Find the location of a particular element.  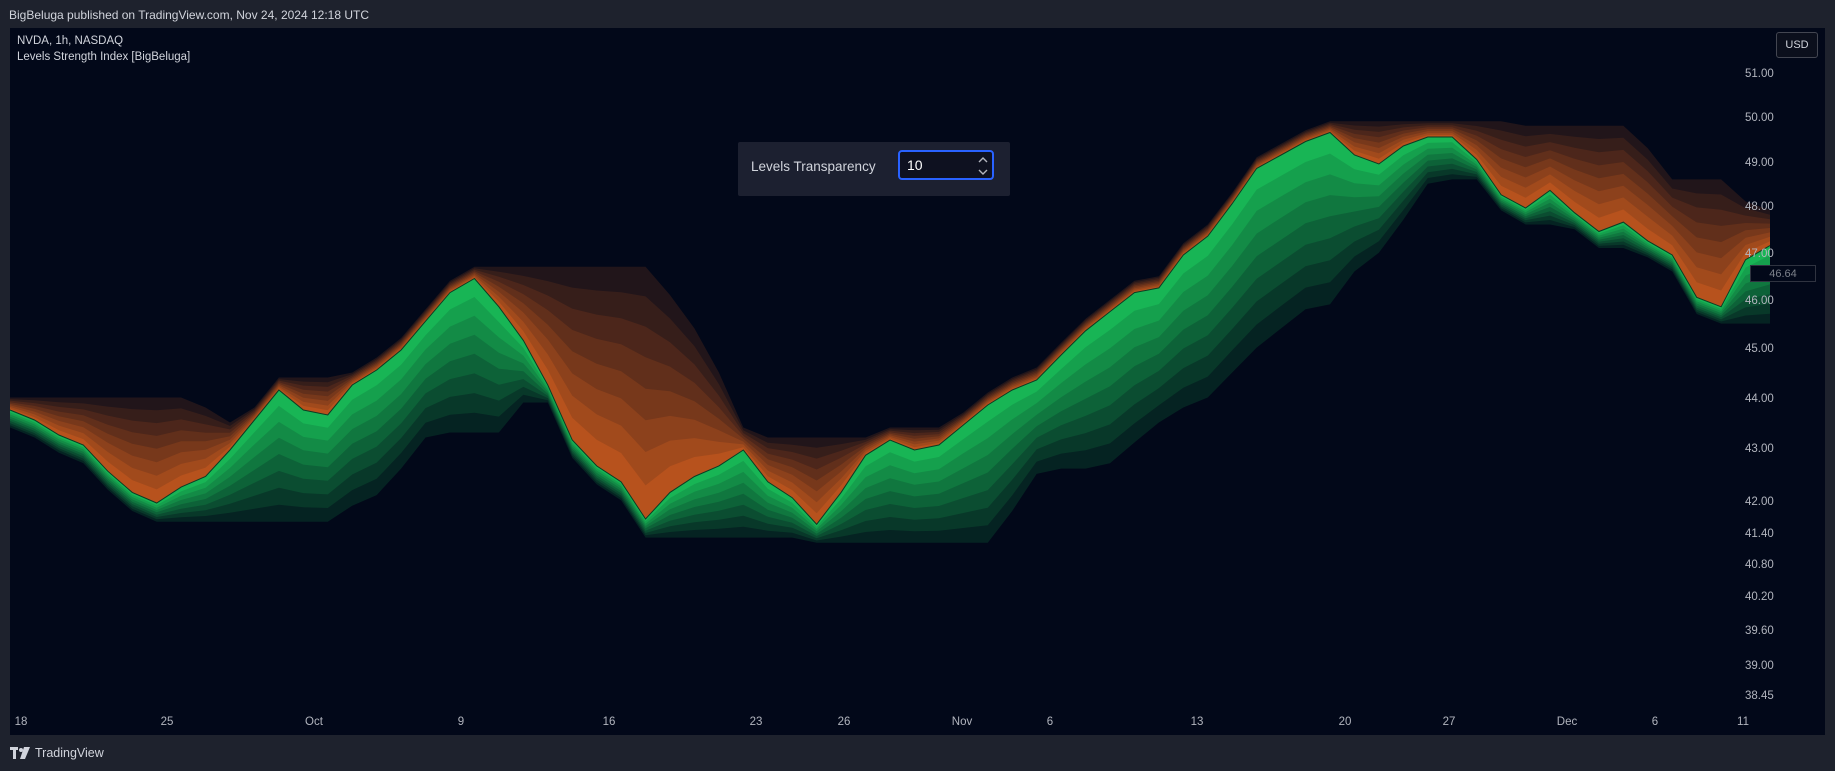

time-tick-label: 23 is located at coordinates (756, 722).